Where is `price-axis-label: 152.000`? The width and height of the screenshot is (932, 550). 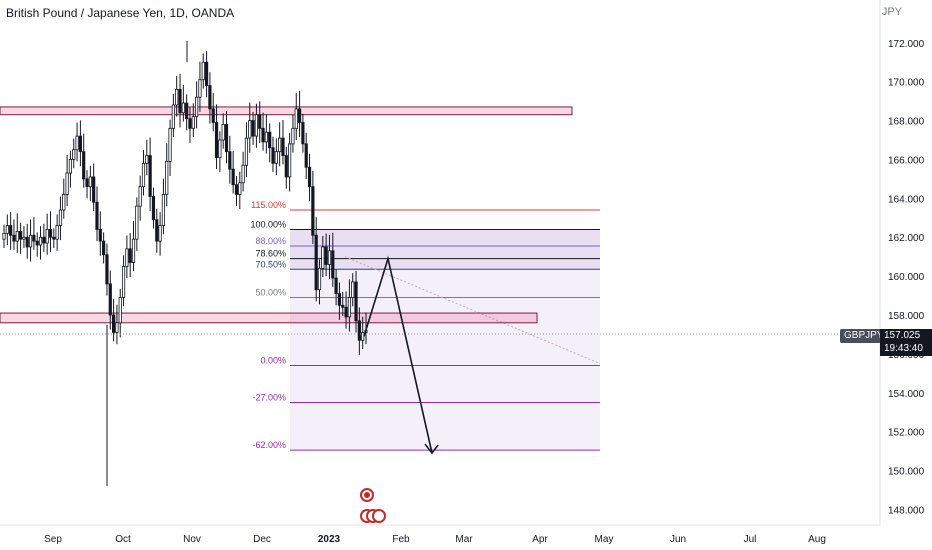 price-axis-label: 152.000 is located at coordinates (906, 433).